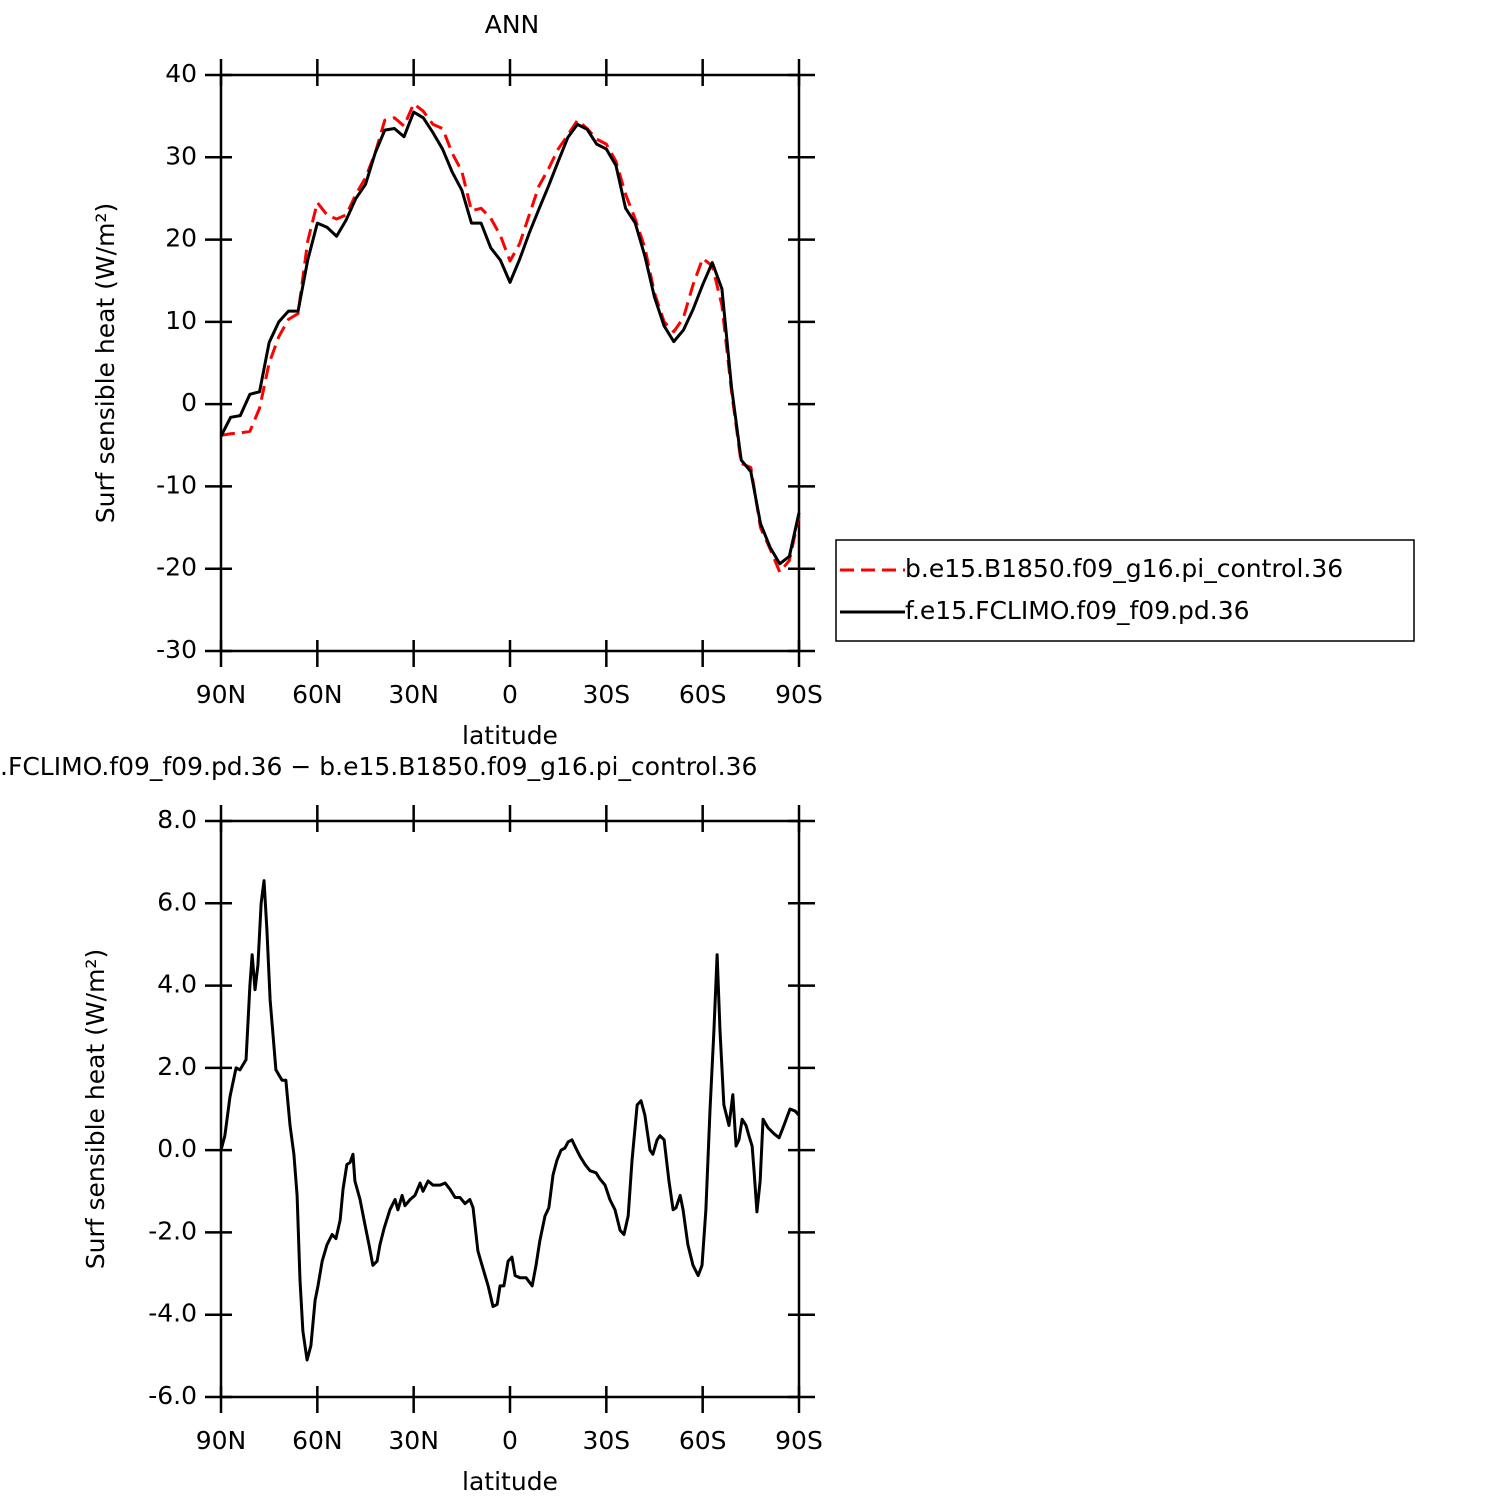  I want to click on y-tick-label: 0, so click(189, 402).